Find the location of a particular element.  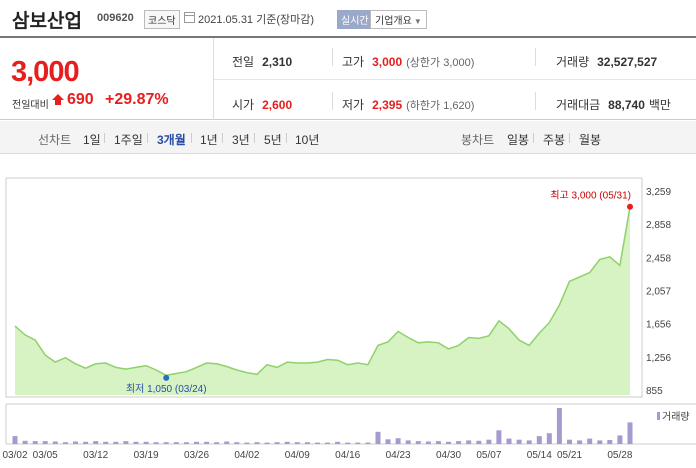

row-divider is located at coordinates (455, 79).